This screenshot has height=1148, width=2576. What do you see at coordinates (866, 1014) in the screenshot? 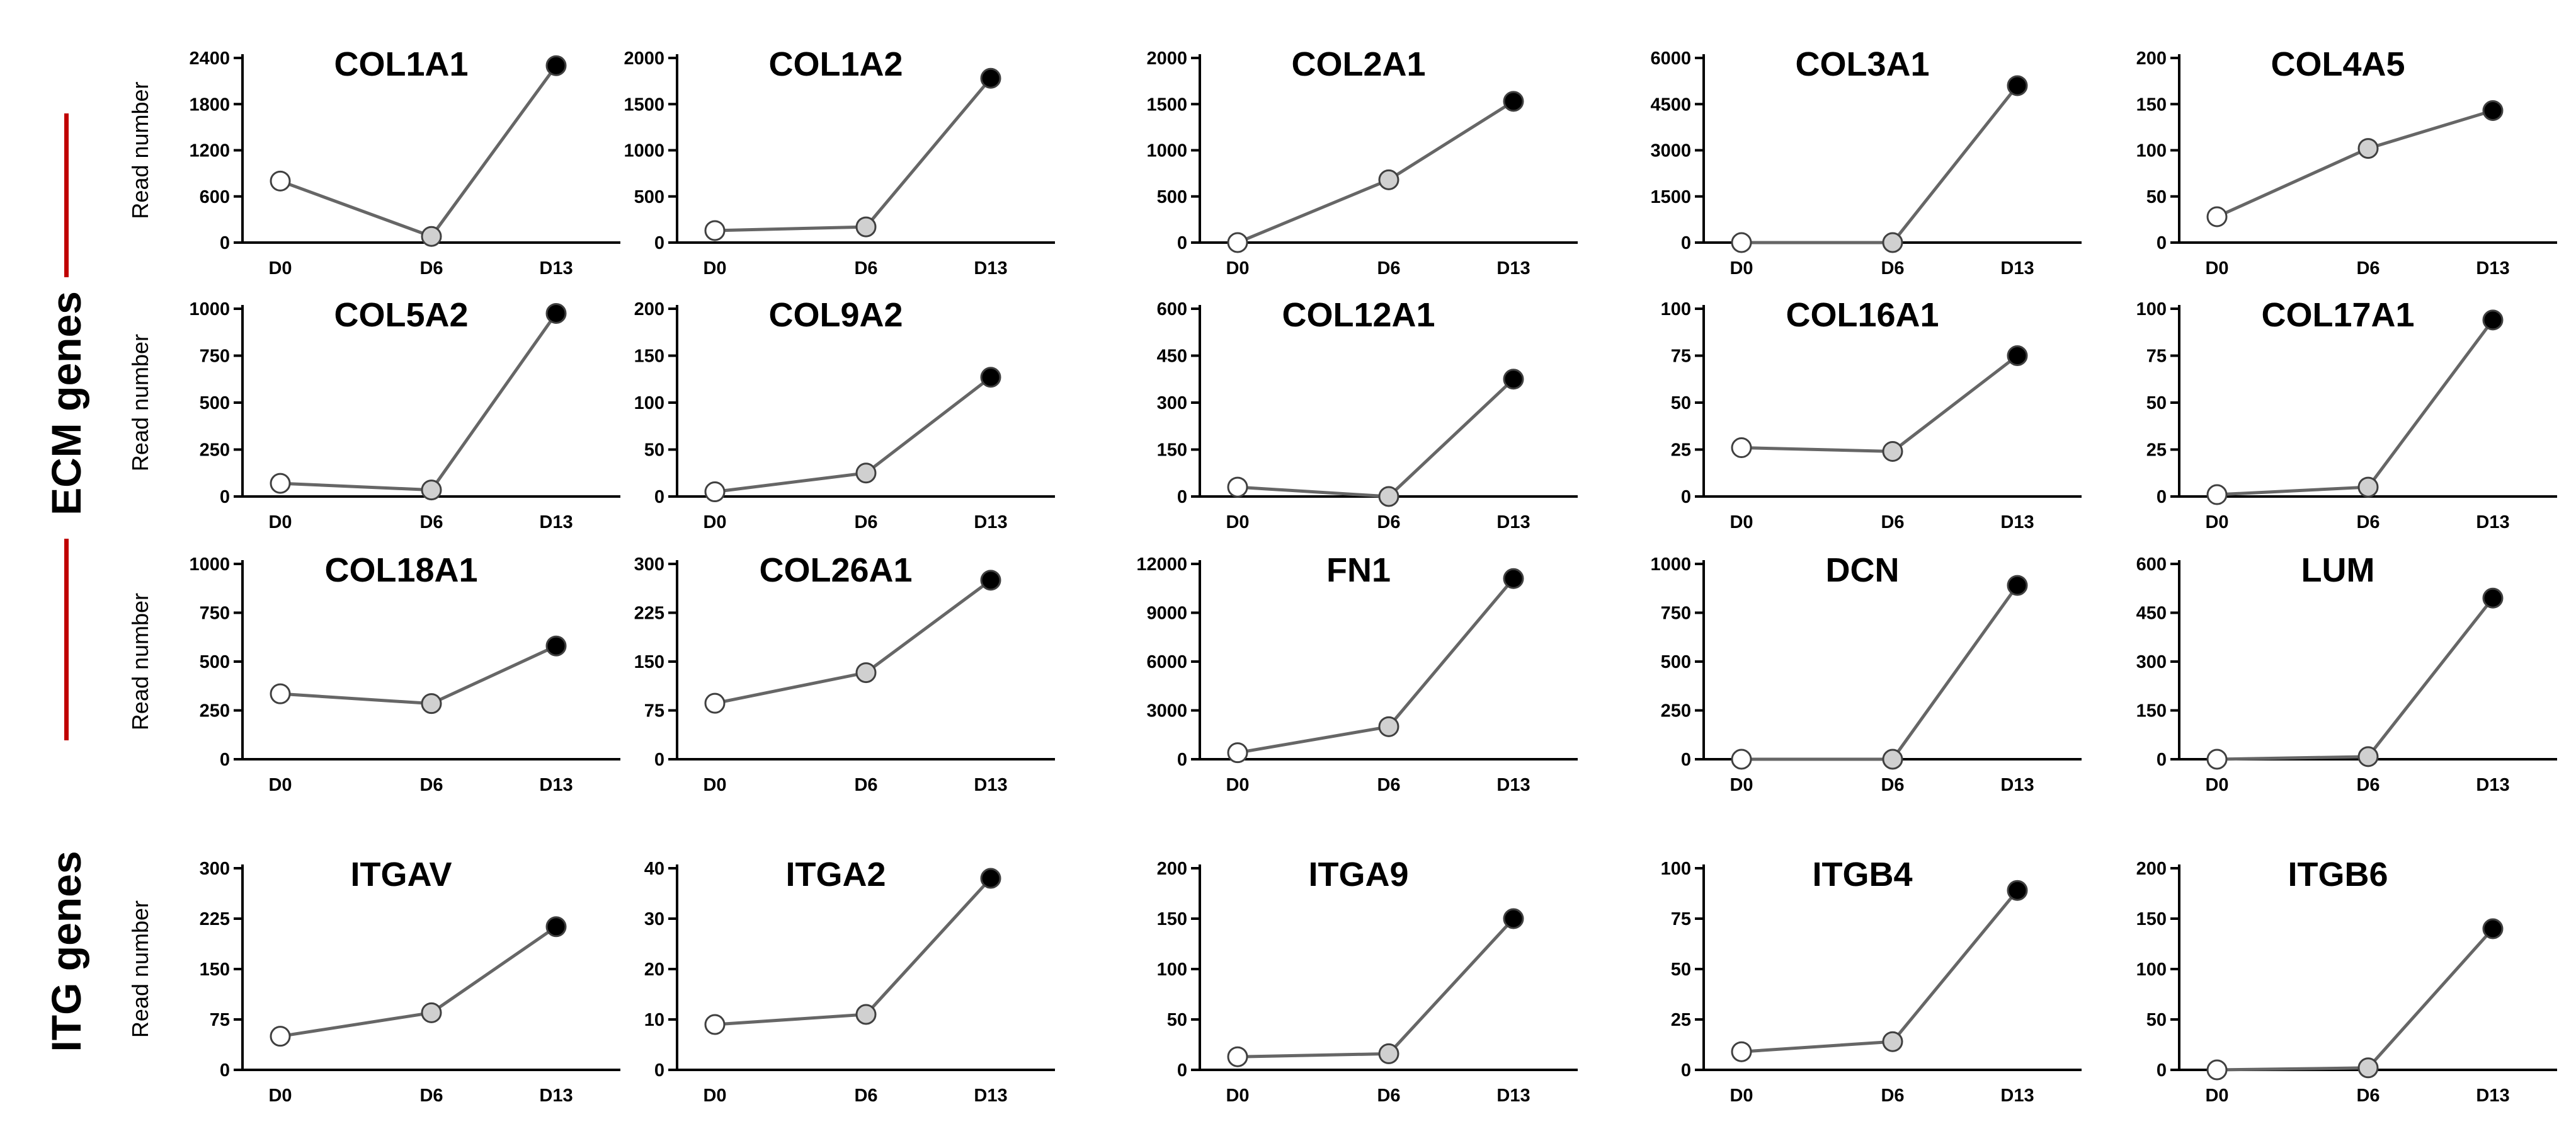
I see `itga2-point-d6` at bounding box center [866, 1014].